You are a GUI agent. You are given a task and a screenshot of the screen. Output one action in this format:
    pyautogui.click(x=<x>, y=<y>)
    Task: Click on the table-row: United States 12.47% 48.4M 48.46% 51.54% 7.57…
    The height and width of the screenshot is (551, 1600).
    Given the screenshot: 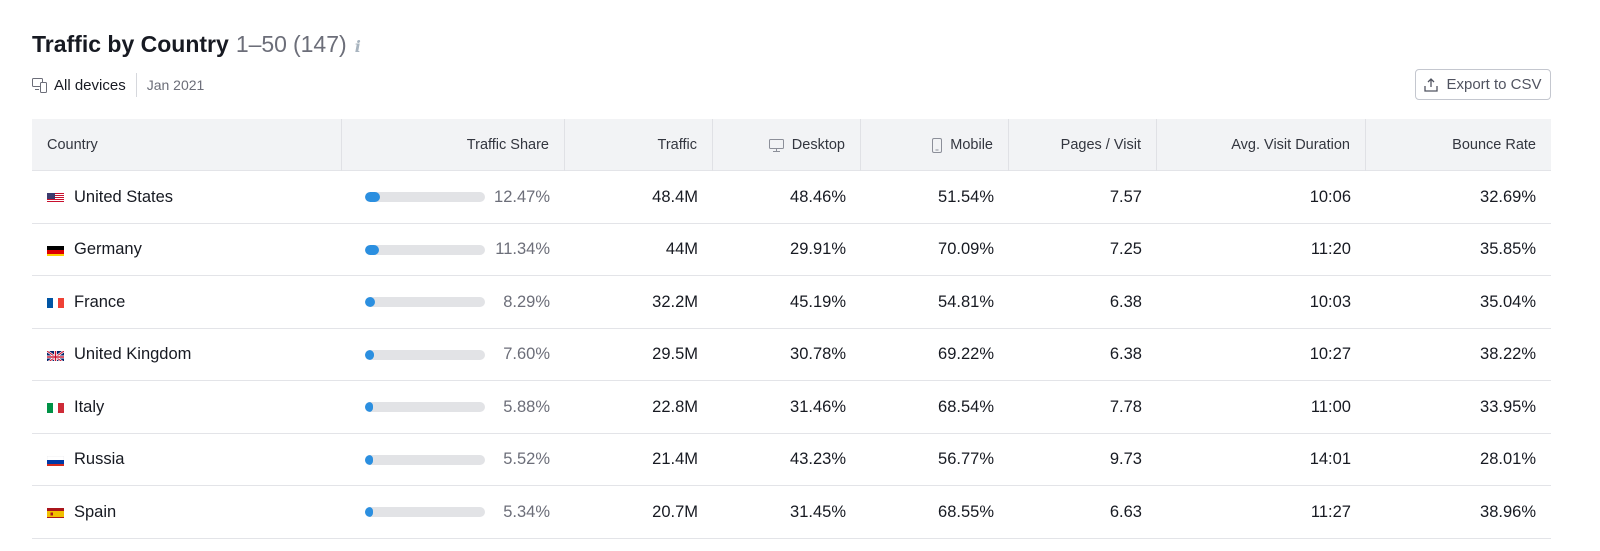 What is the action you would take?
    pyautogui.click(x=791, y=197)
    